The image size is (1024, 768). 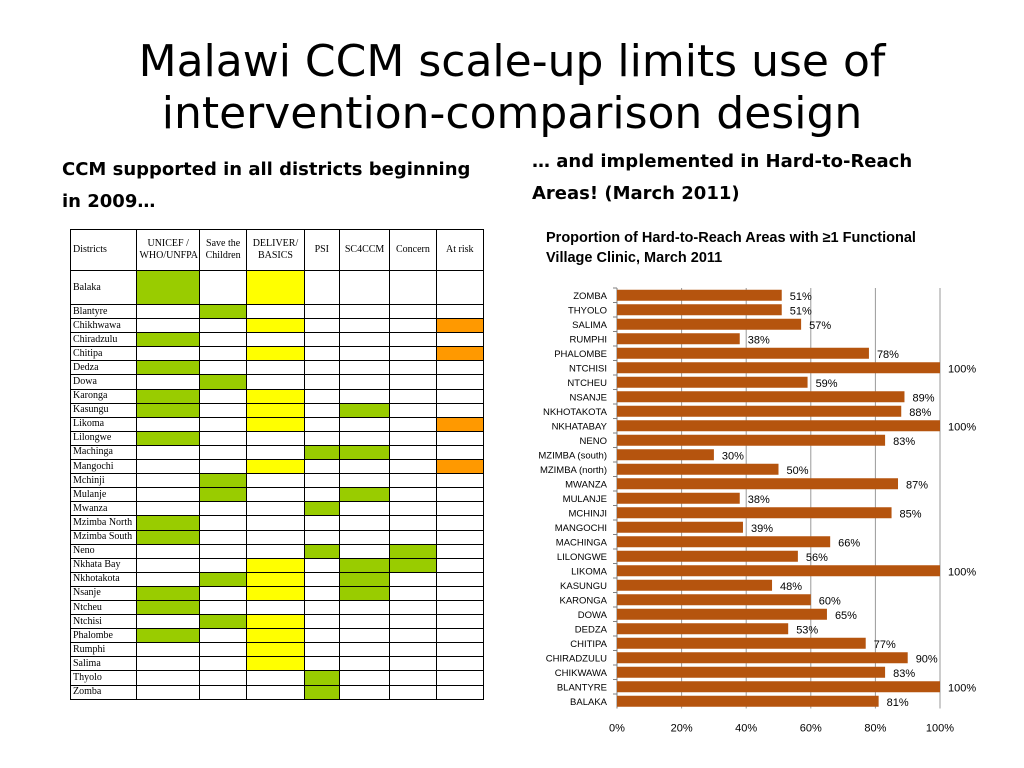 What do you see at coordinates (582, 687) in the screenshot?
I see `category-label: BLANTYRE` at bounding box center [582, 687].